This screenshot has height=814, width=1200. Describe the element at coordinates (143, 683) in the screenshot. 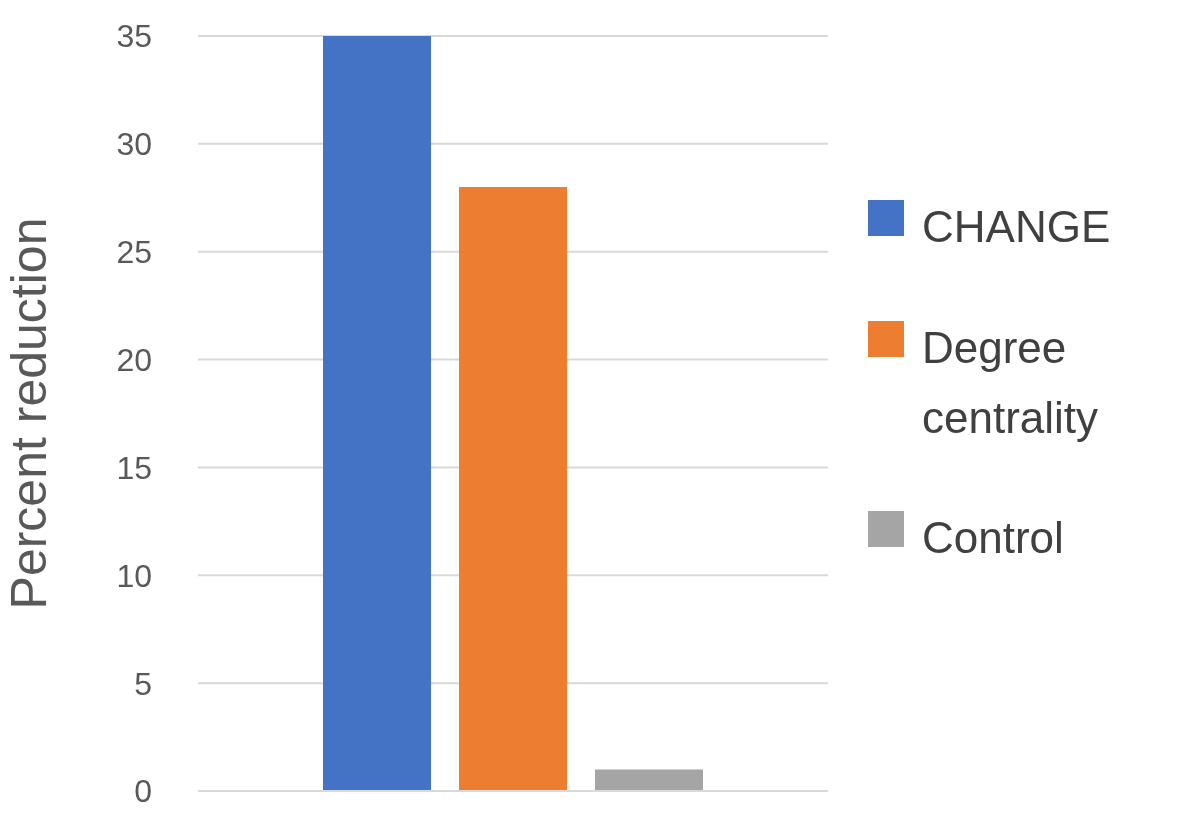

I see `y-tick-label: 5` at that location.